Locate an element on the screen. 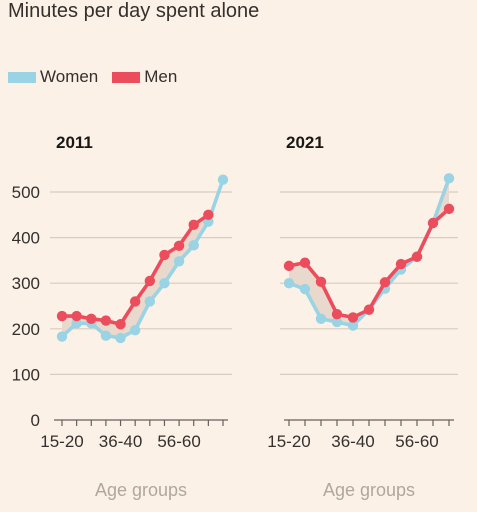 This screenshot has width=477, height=512. legend-label-men: Men is located at coordinates (161, 76).